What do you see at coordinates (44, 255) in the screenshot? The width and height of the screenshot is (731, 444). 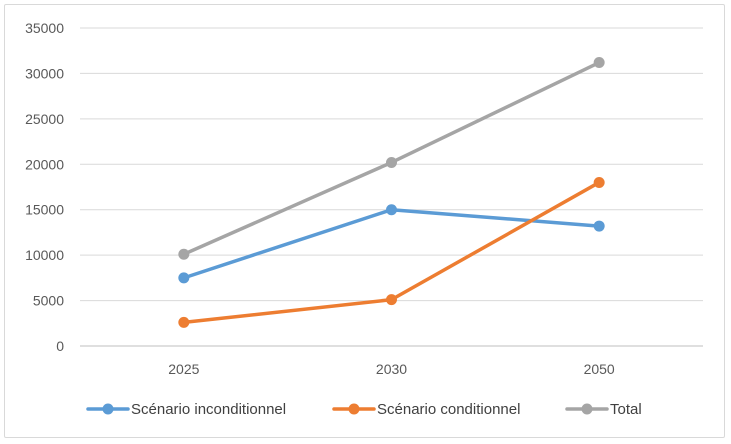 I see `y-tick-label: 10000` at bounding box center [44, 255].